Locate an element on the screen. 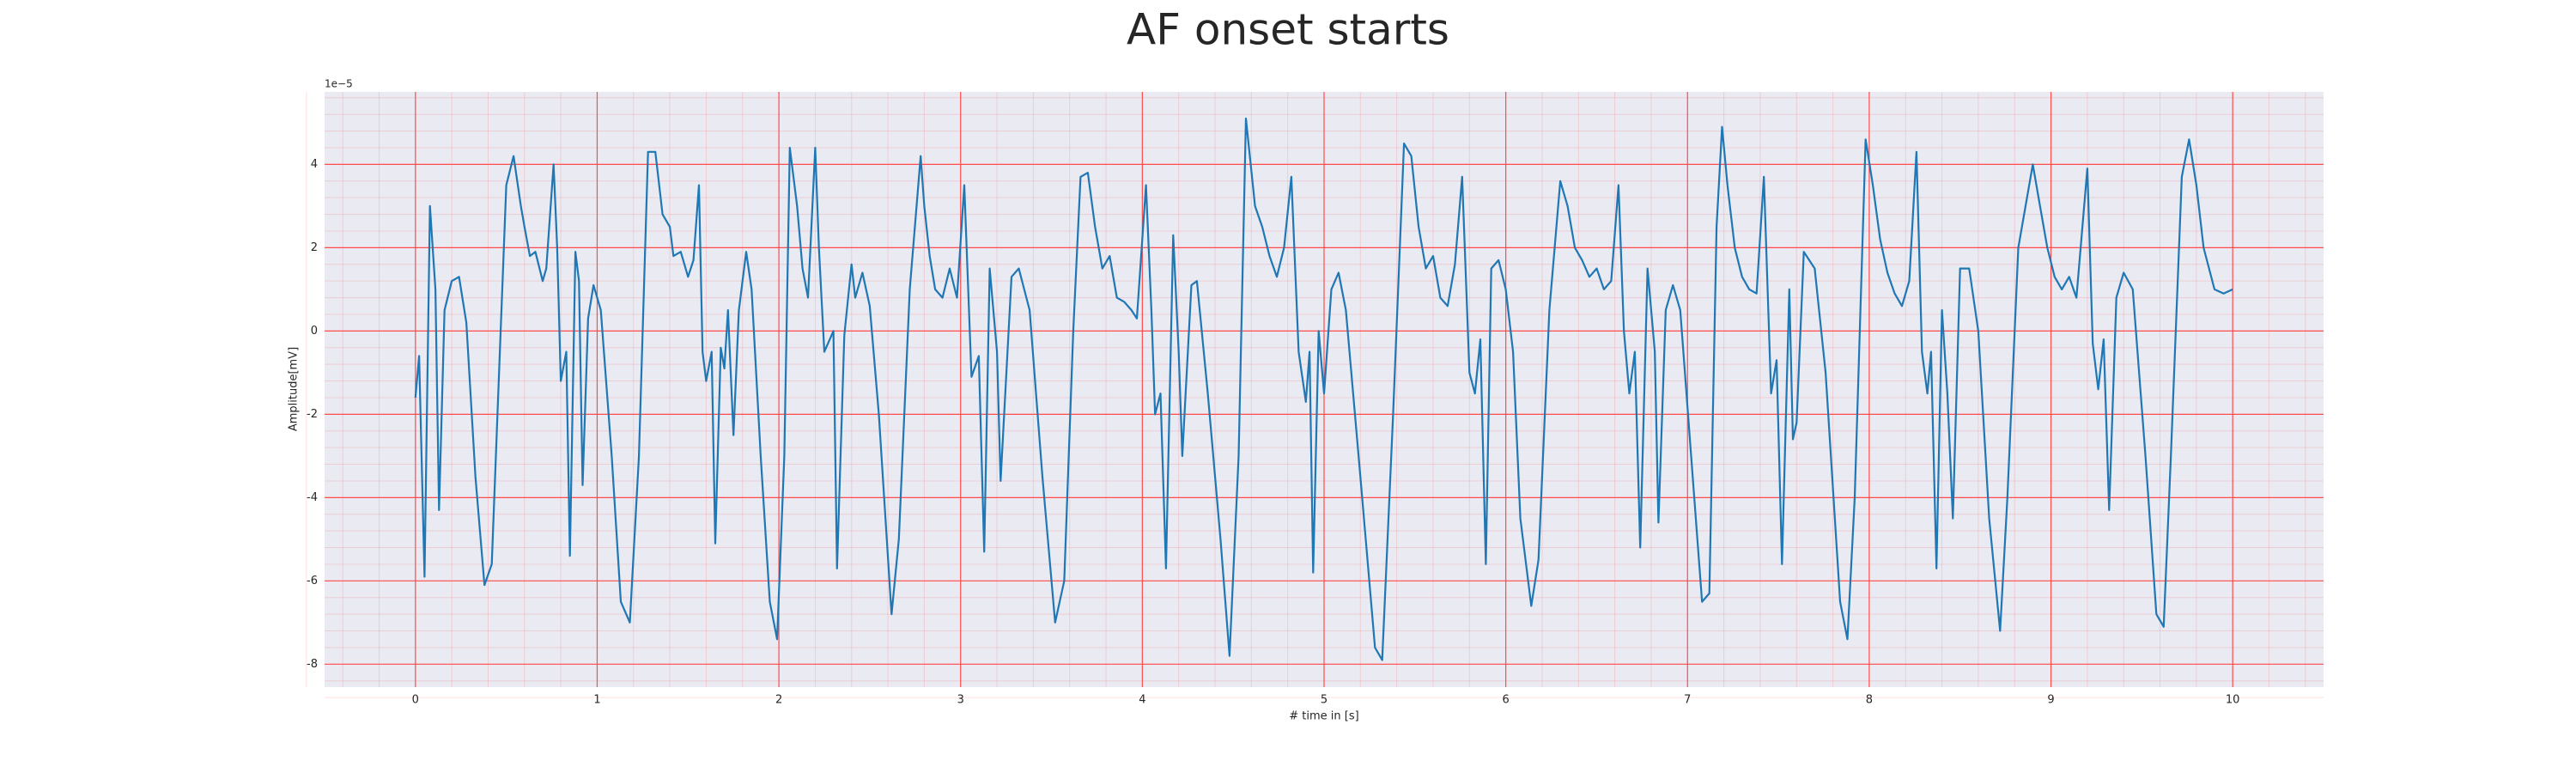 The image size is (2576, 773). y-tick-label: -8 is located at coordinates (312, 664).